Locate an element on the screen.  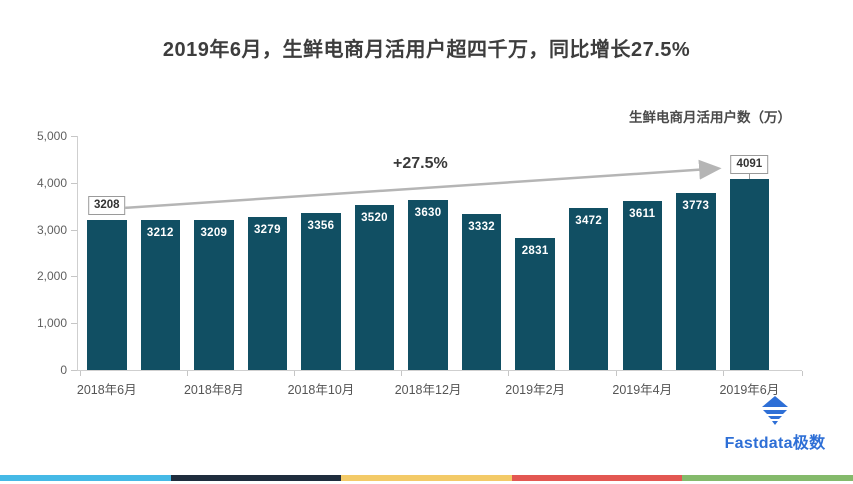
fastdata-logo: Fastdata极数 is located at coordinates (775, 424).